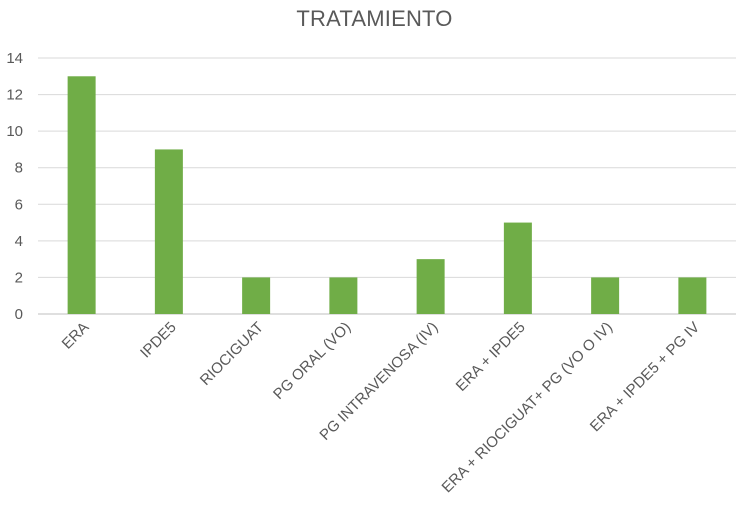 This screenshot has width=749, height=510. I want to click on x-category-label: ERA + IPDE5, so click(491, 357).